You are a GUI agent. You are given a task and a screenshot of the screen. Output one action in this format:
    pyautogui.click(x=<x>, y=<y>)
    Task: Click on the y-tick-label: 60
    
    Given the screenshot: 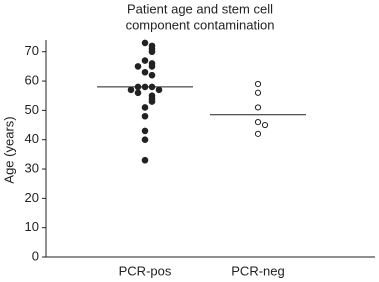 What is the action you would take?
    pyautogui.click(x=32, y=79)
    